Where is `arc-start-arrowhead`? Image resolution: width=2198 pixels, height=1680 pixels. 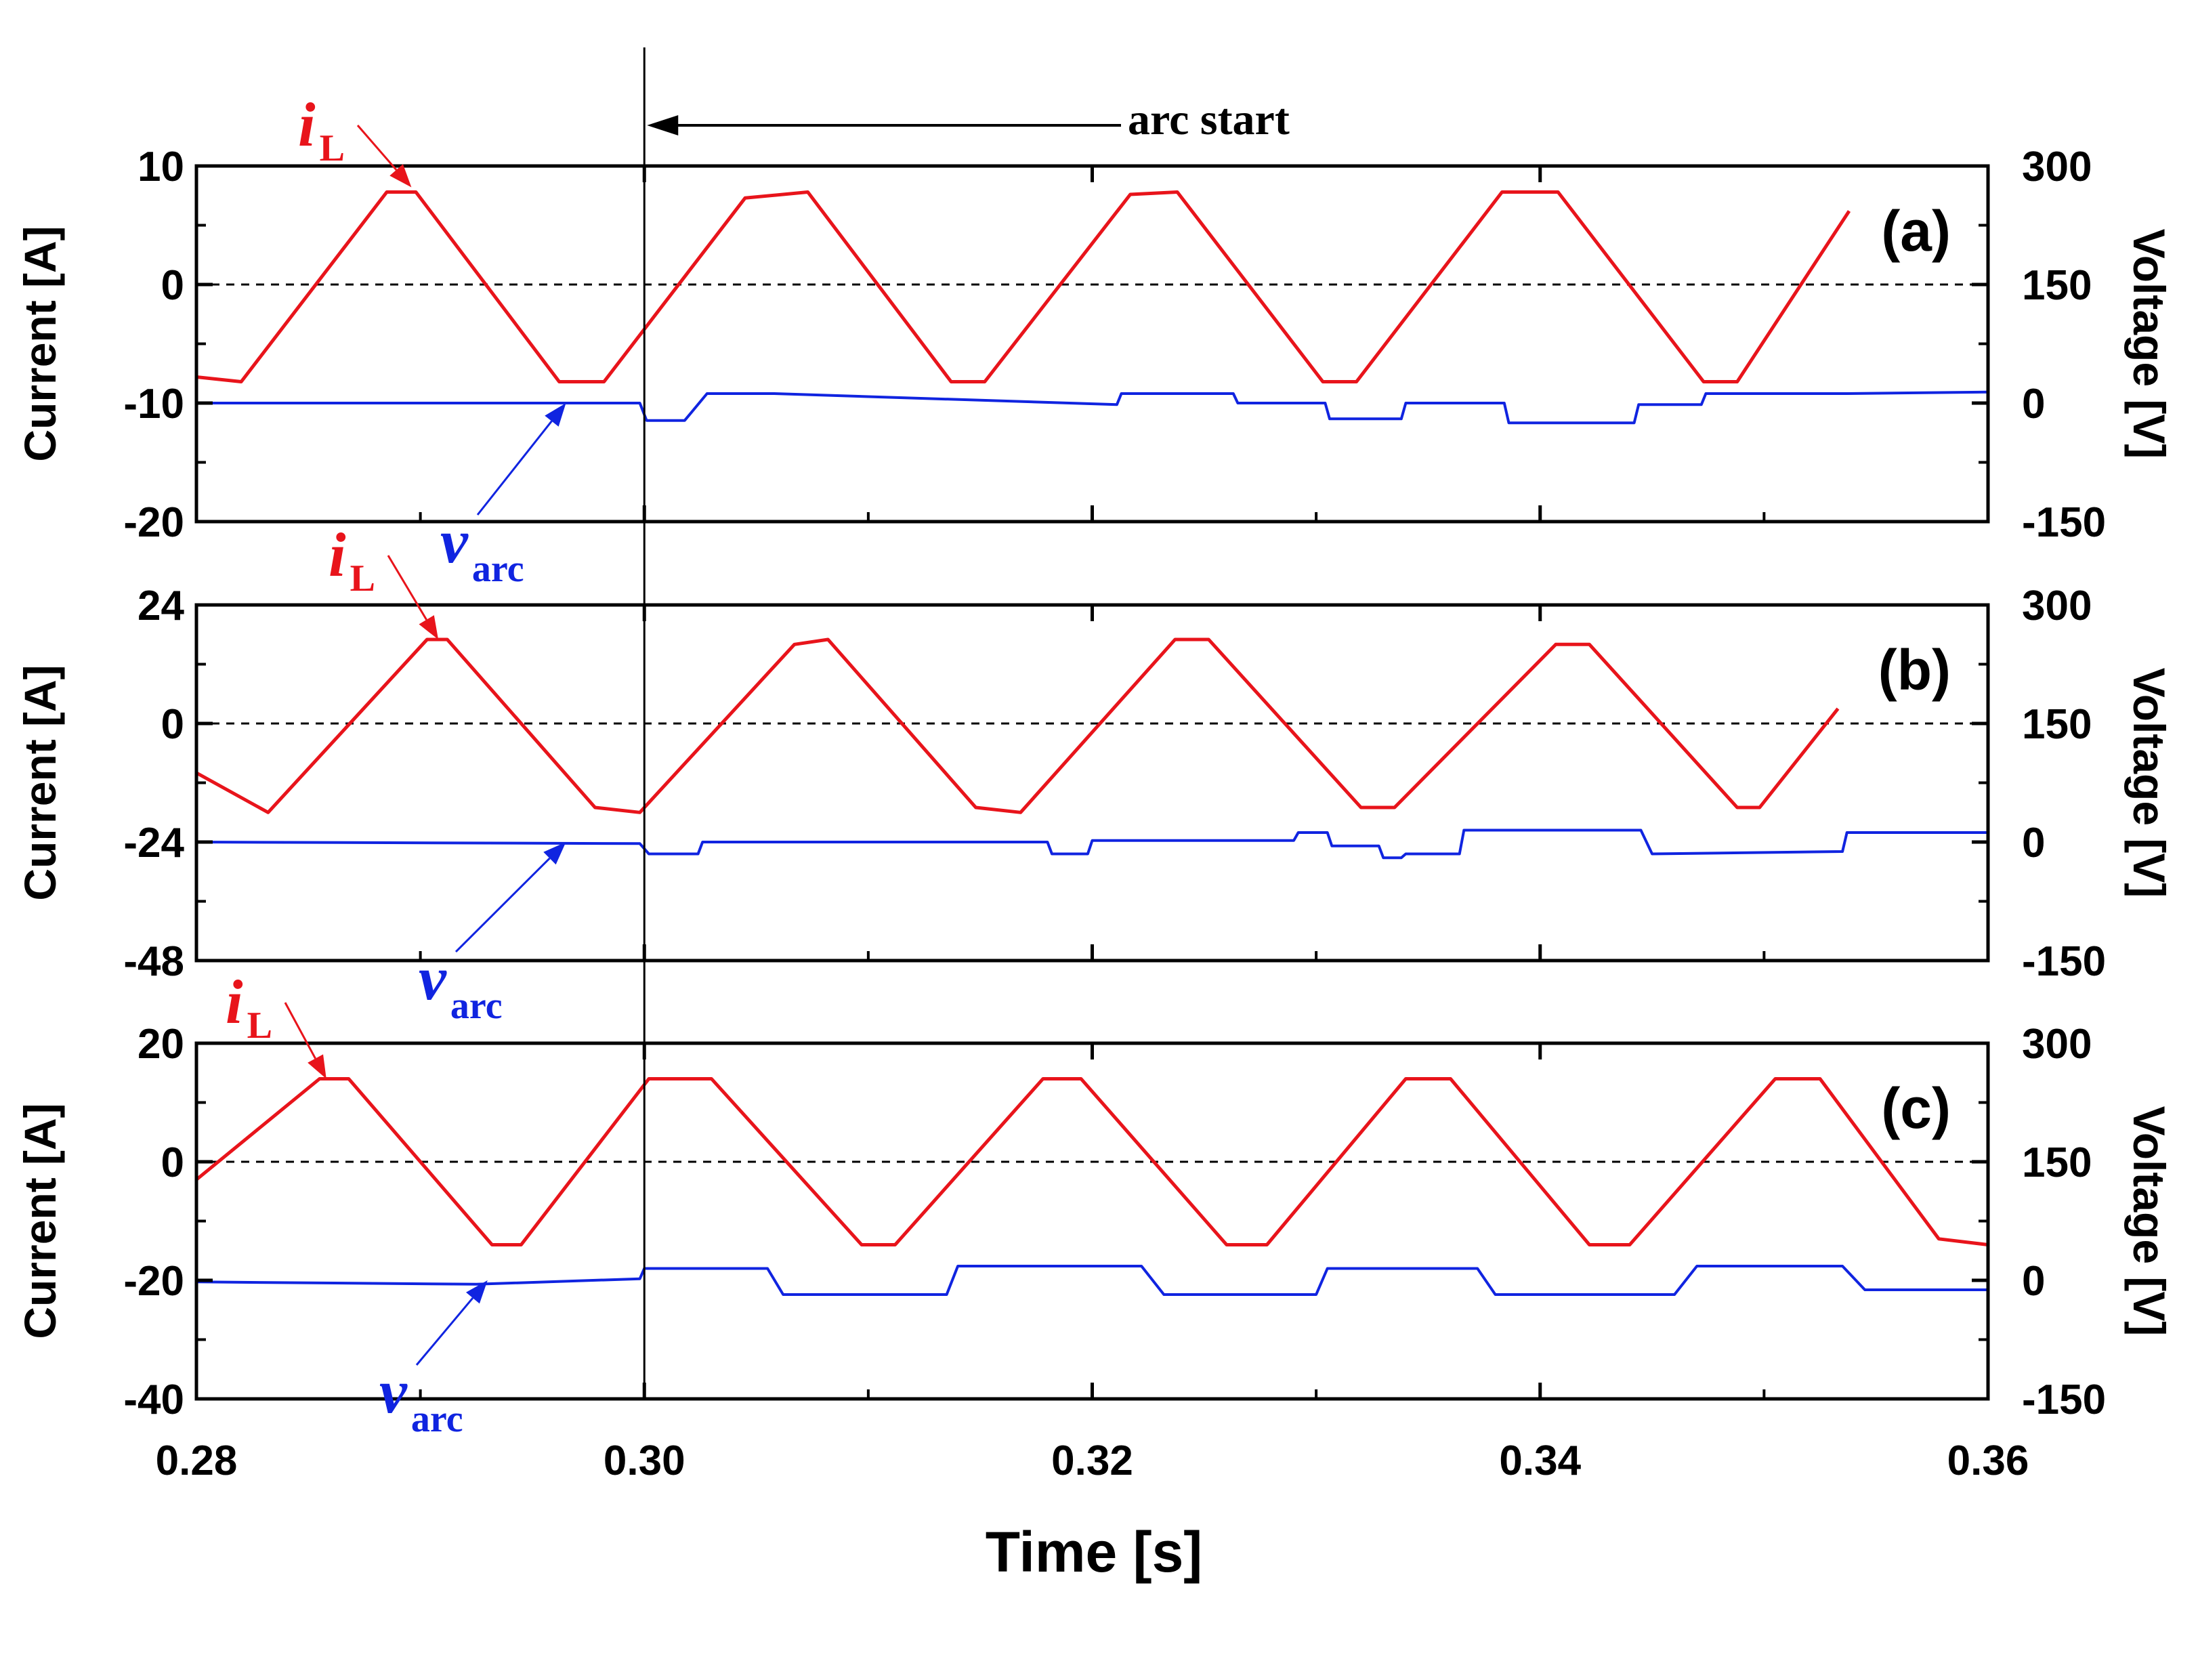
arc-start-arrowhead is located at coordinates (663, 125).